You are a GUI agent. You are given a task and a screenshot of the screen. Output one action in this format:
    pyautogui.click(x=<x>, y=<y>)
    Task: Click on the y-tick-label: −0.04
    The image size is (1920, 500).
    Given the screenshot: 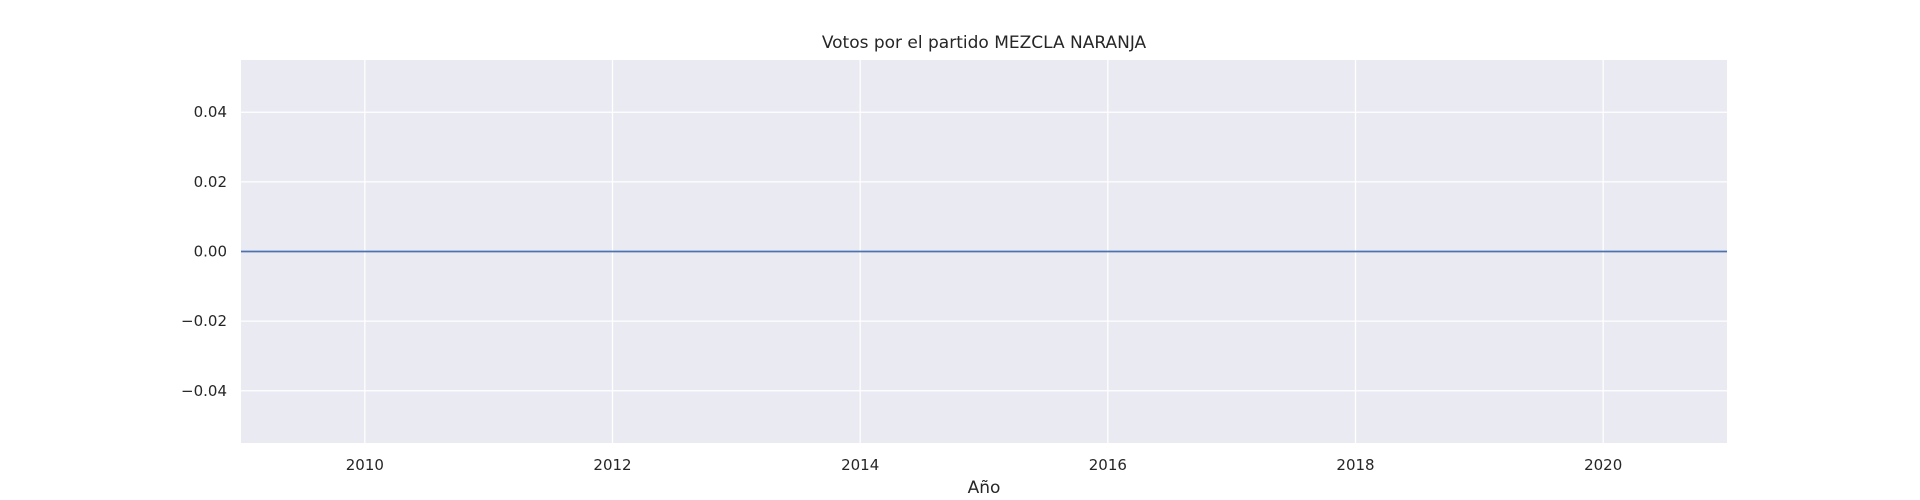 What is the action you would take?
    pyautogui.click(x=204, y=391)
    